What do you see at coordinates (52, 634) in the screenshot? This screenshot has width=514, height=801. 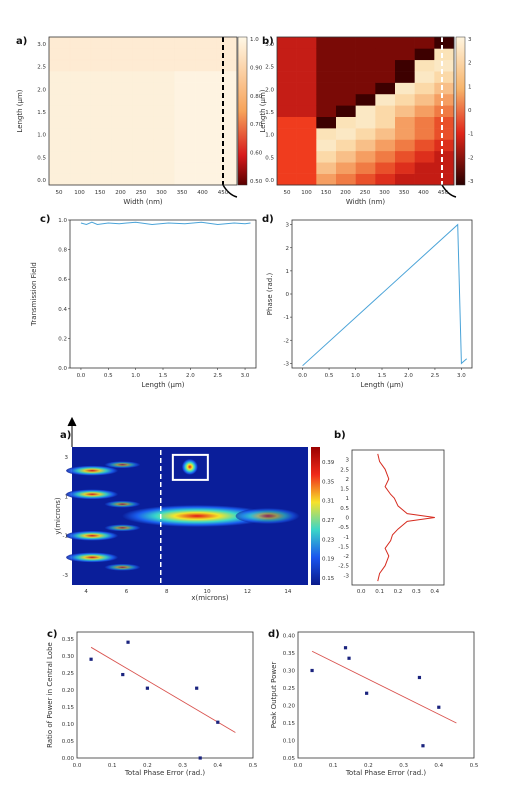 I see `panel-label-2c: c)` at bounding box center [52, 634].